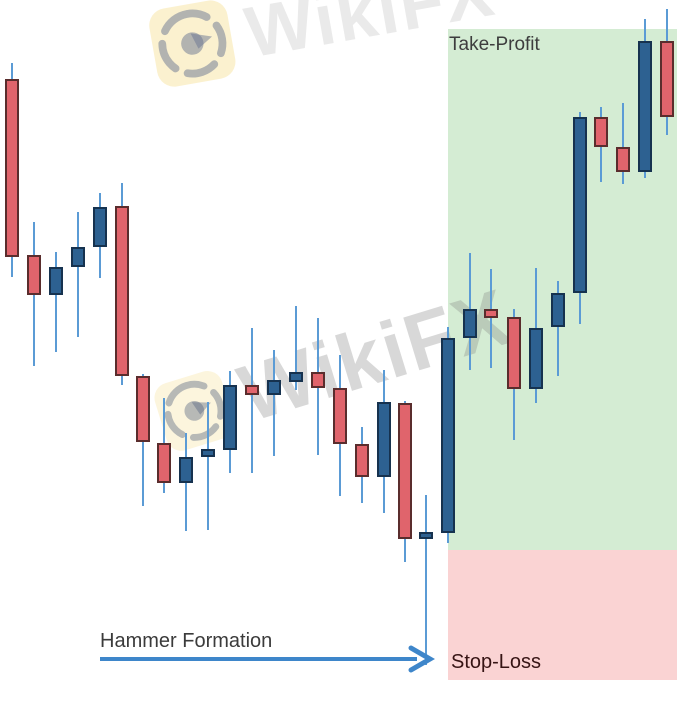 Image resolution: width=679 pixels, height=701 pixels. Describe the element at coordinates (496, 662) in the screenshot. I see `stop-loss-label: Stop-Loss` at that location.